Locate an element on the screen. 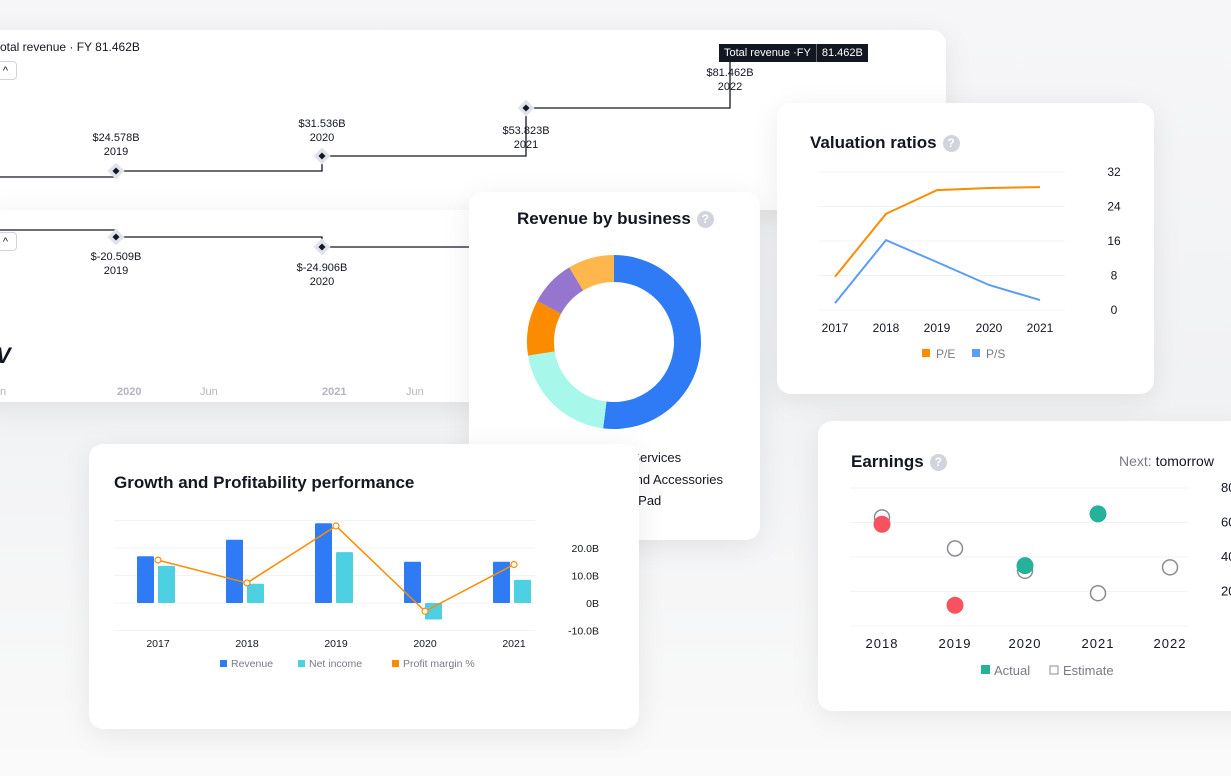  point-year: 2019 is located at coordinates (116, 271).